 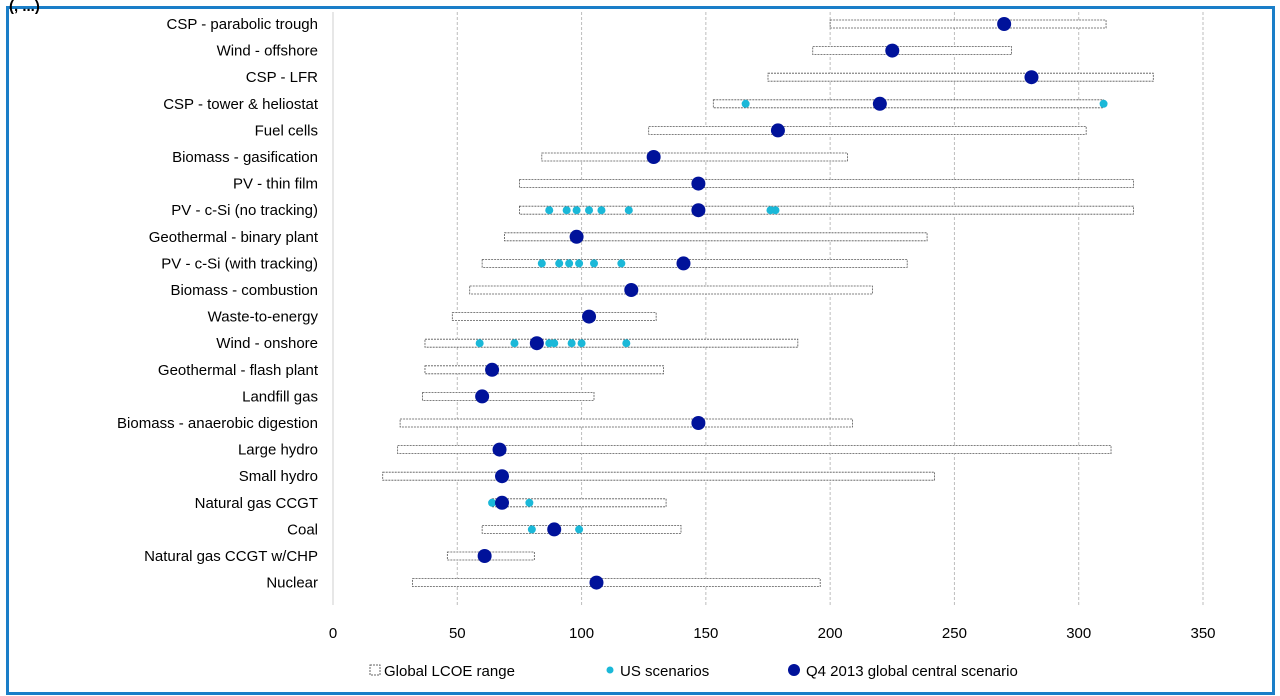 I want to click on legend-us-label: US scenarios, so click(x=664, y=671).